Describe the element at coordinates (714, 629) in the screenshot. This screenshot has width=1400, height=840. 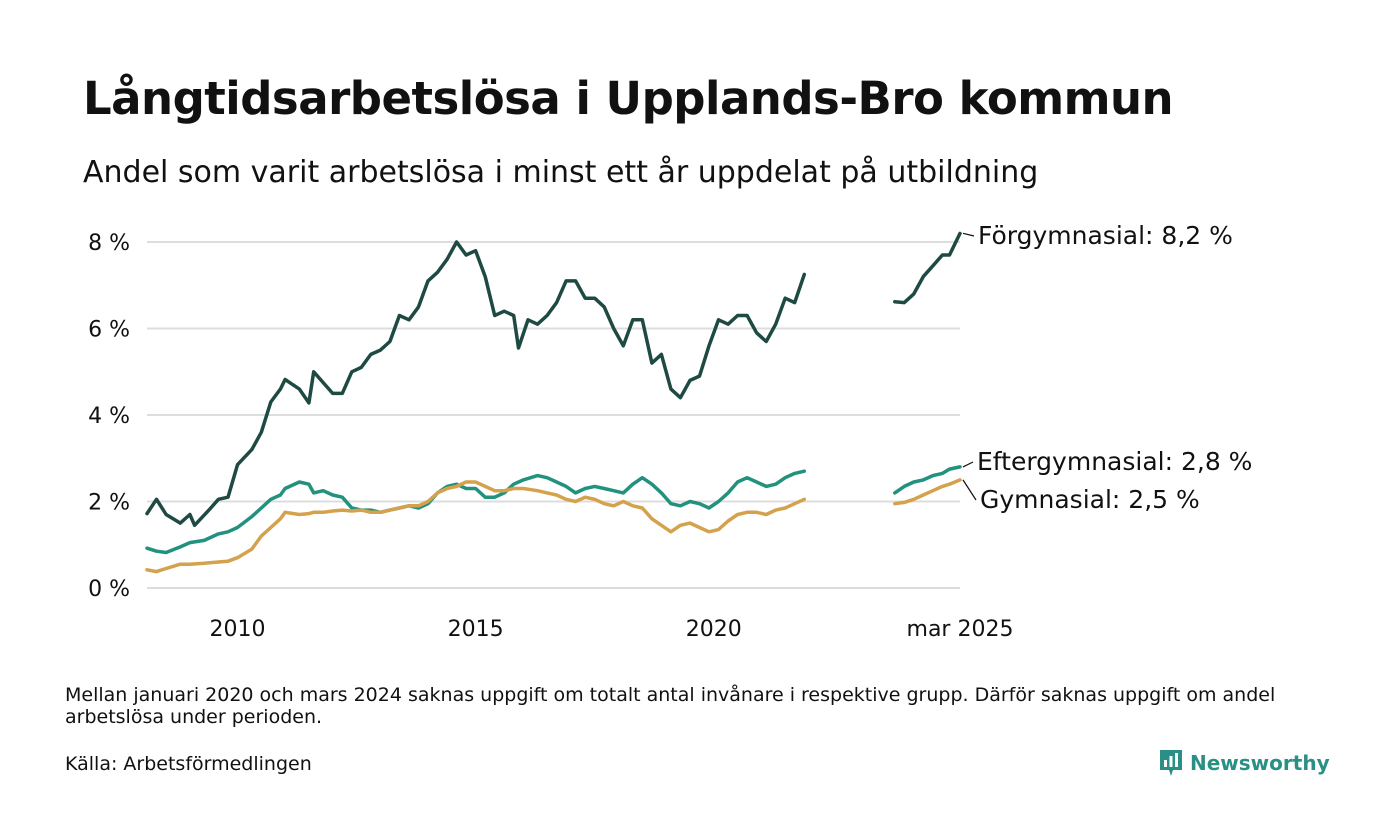
I see `x-tick-label: 2020` at that location.